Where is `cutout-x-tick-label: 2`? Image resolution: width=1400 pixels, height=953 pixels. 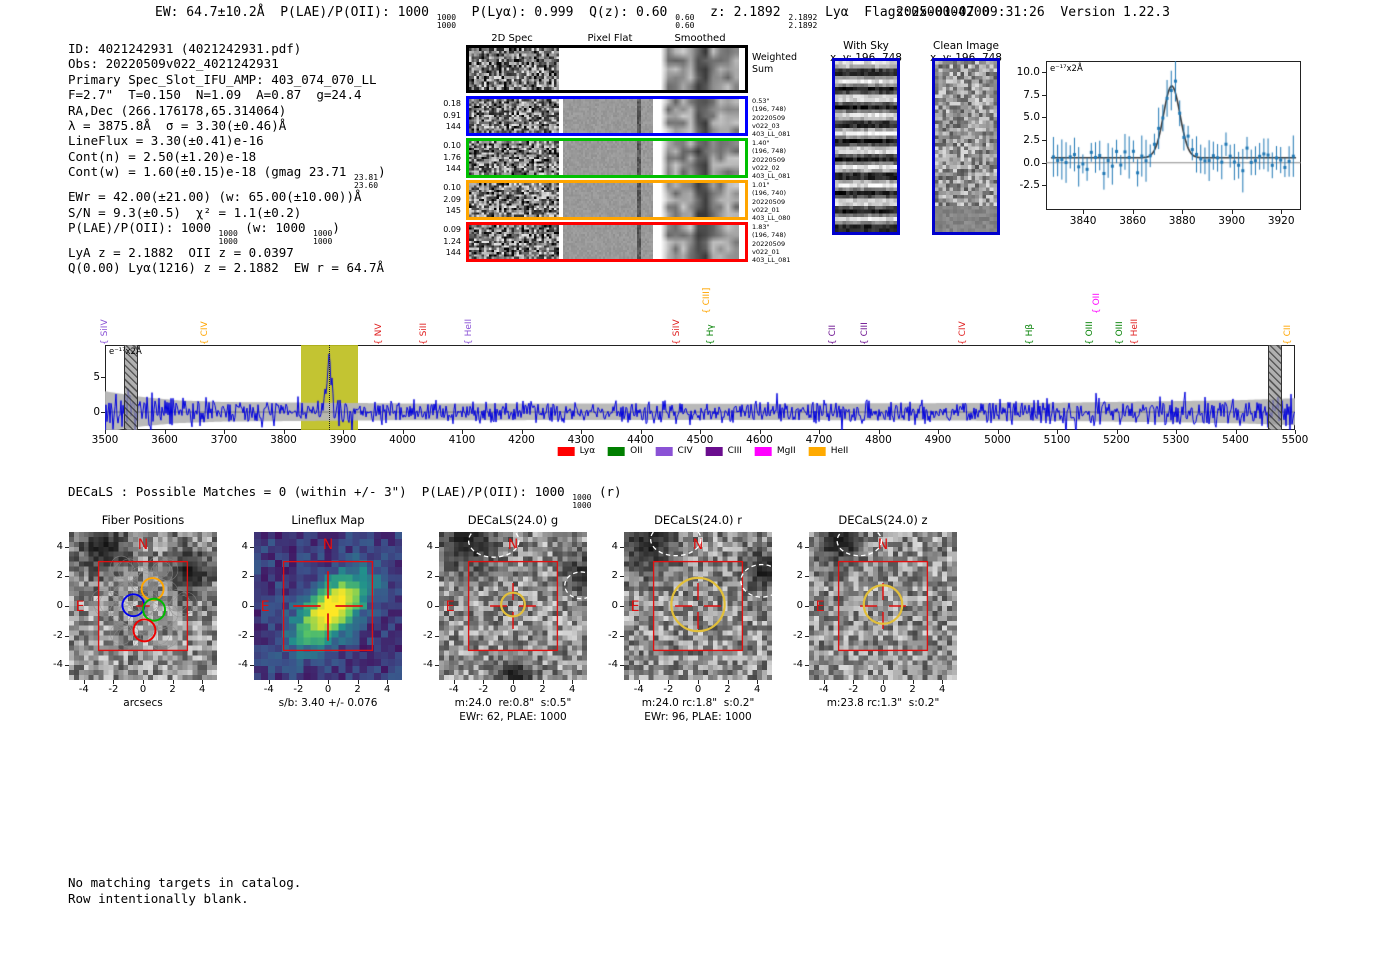
cutout-x-tick-label: 2 is located at coordinates (357, 689).